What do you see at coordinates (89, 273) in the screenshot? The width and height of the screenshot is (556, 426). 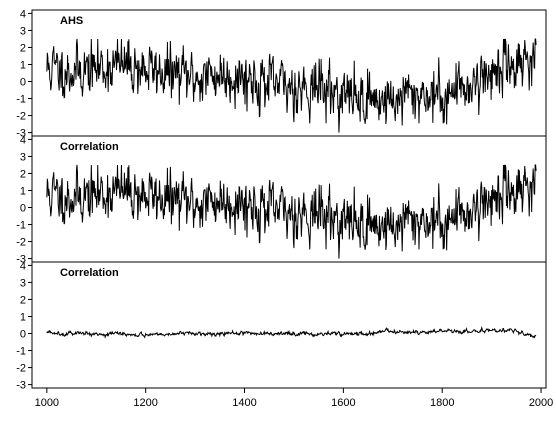 I see `panel-title-correlation-2: Correlation` at bounding box center [89, 273].